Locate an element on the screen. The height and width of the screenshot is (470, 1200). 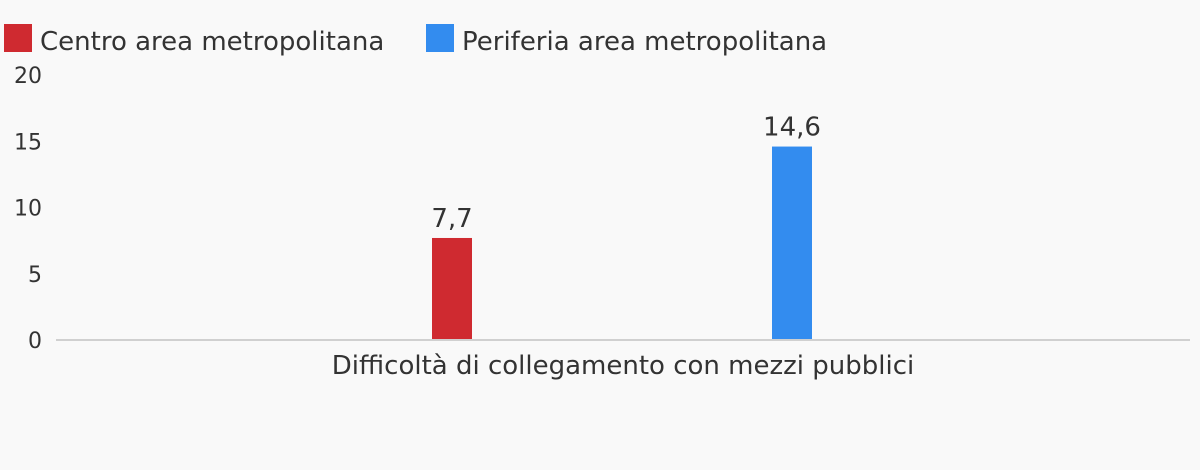
y-tick-label: 5 is located at coordinates (35, 275).